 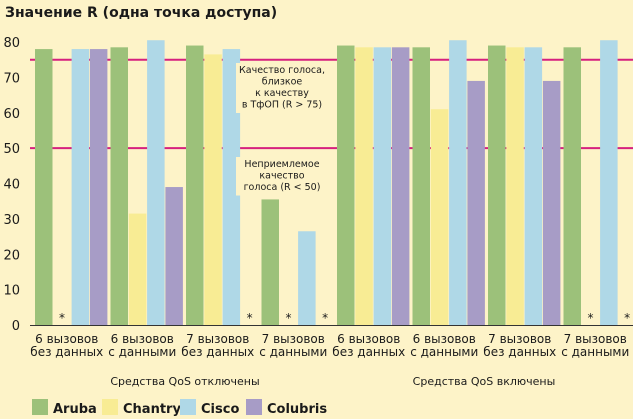 I want to click on y-tick-label: 50, so click(x=11, y=149).